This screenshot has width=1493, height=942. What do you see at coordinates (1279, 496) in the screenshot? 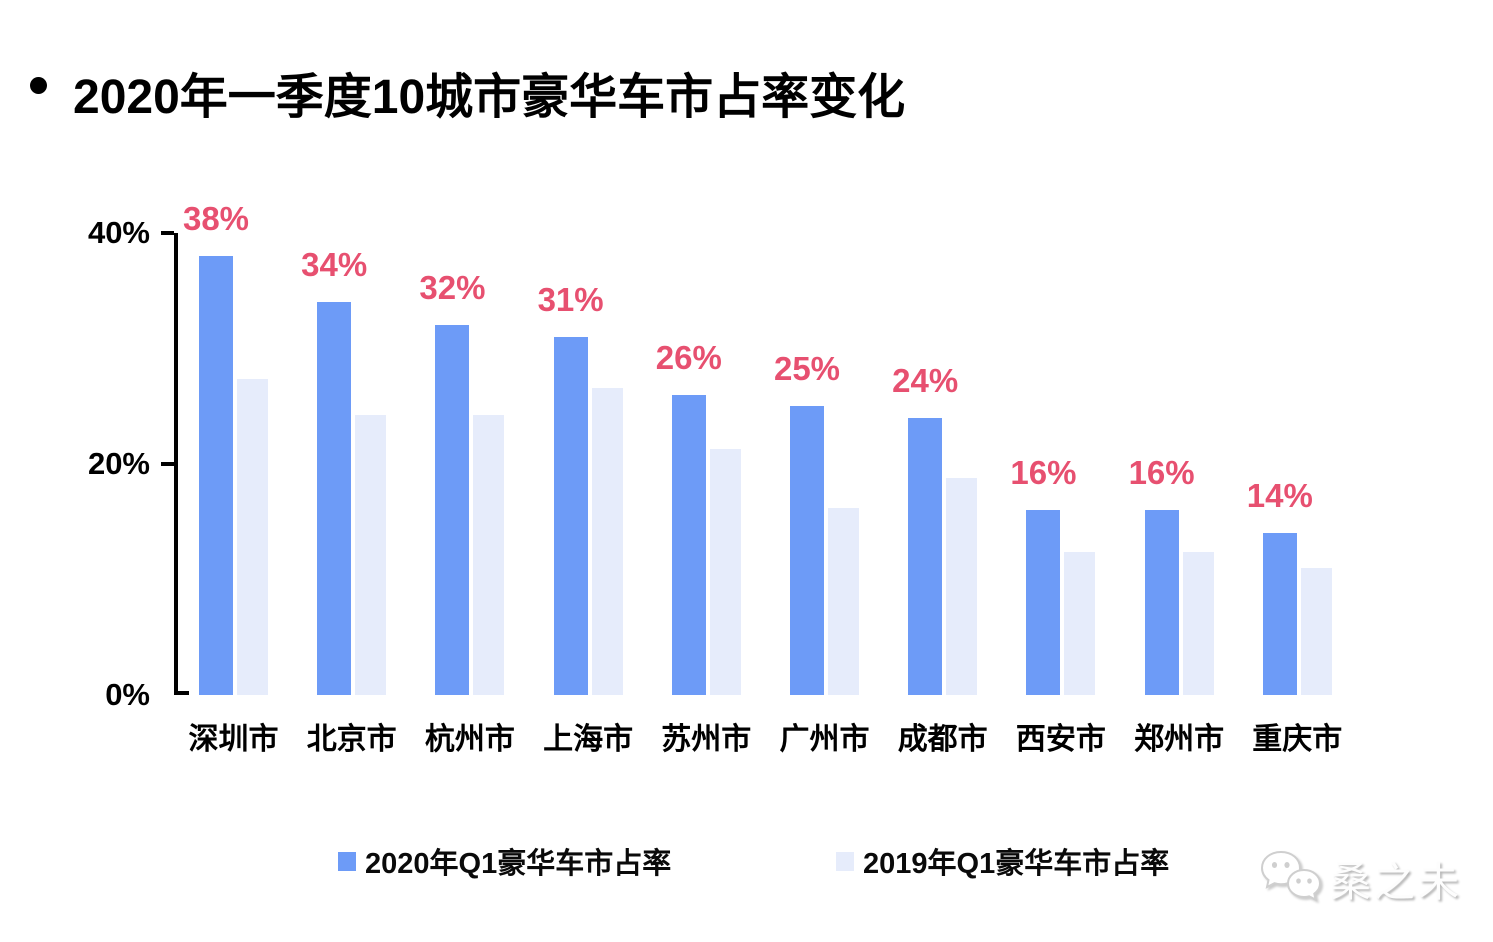
I see `data-label-重庆市: 14%` at bounding box center [1279, 496].